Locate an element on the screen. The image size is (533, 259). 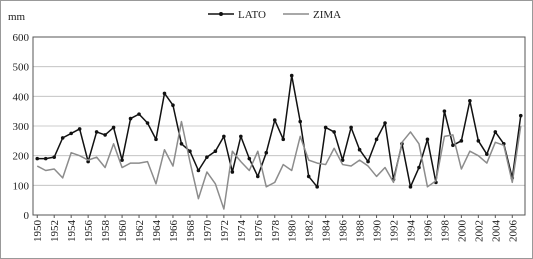
x-tick-label: 1974 is located at coordinates (242, 231).